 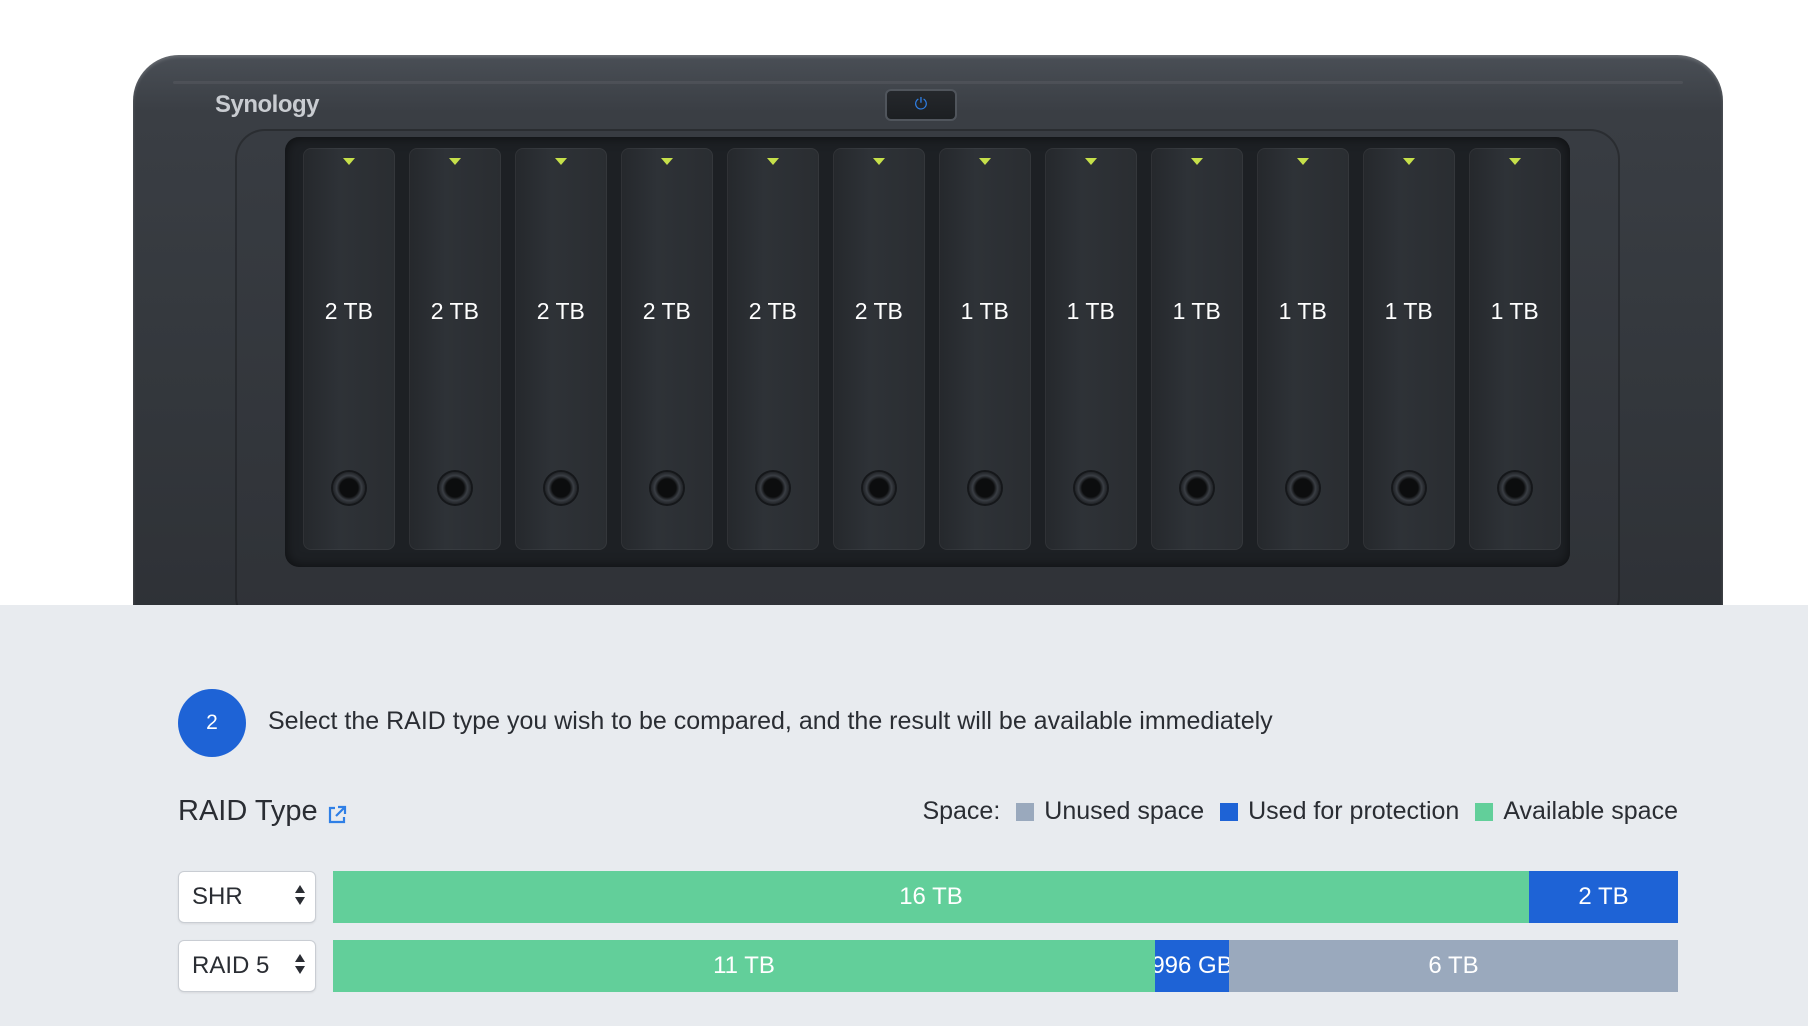 What do you see at coordinates (1354, 811) in the screenshot?
I see `legend-item-protection: Used for protection` at bounding box center [1354, 811].